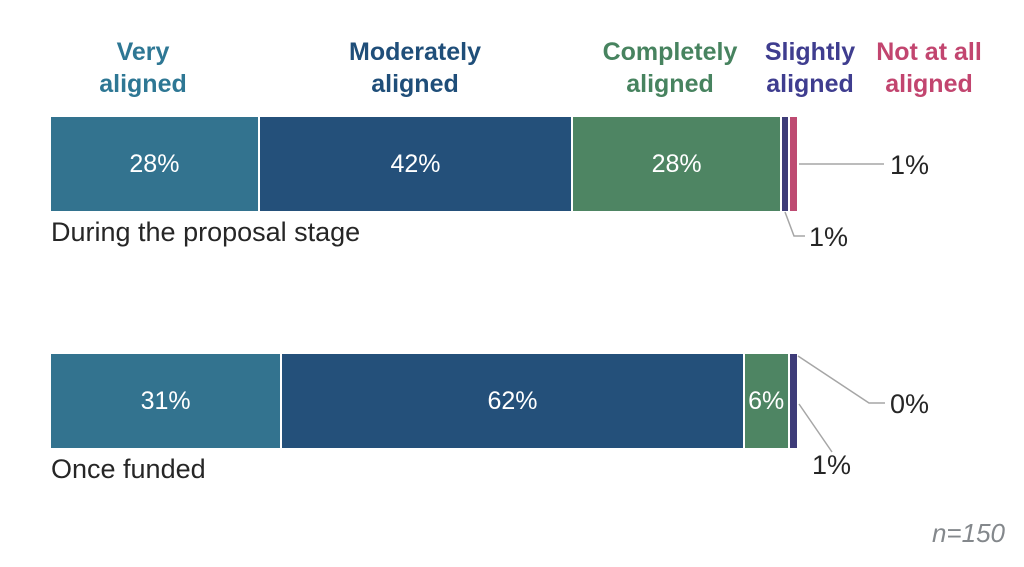 The height and width of the screenshot is (567, 1024). I want to click on segment-moderately-aligned: 62%, so click(513, 401).